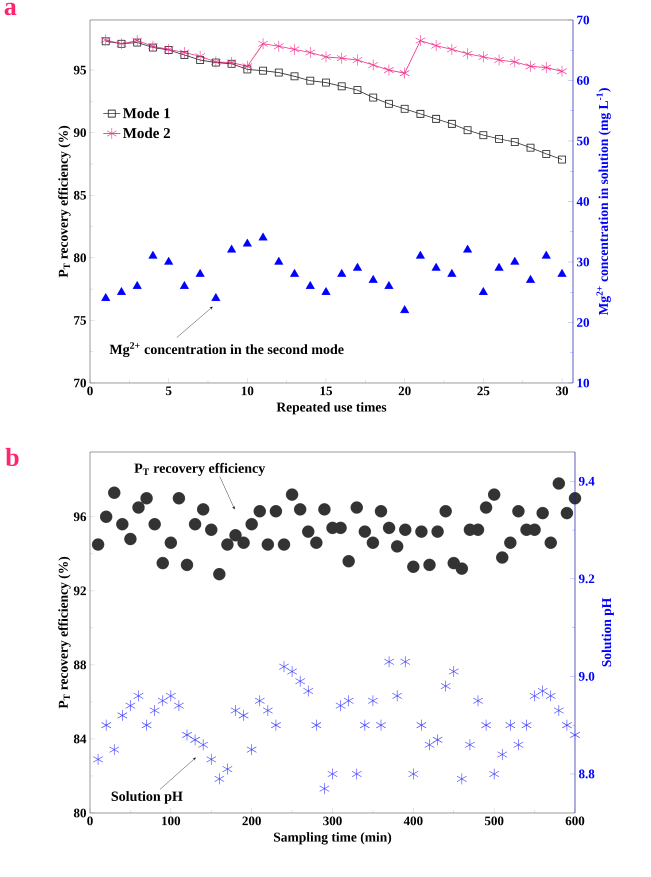 This screenshot has width=651, height=877. What do you see at coordinates (171, 821) in the screenshot?
I see `x-tick-label: 100` at bounding box center [171, 821].